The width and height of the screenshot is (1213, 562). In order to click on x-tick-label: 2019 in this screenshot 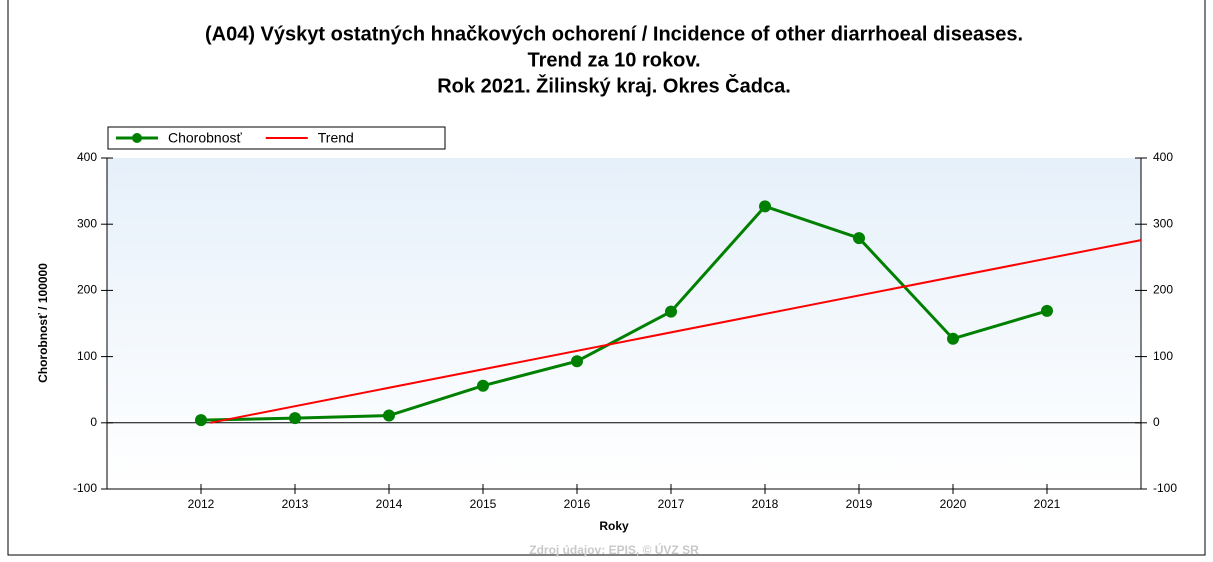, I will do `click(859, 504)`.